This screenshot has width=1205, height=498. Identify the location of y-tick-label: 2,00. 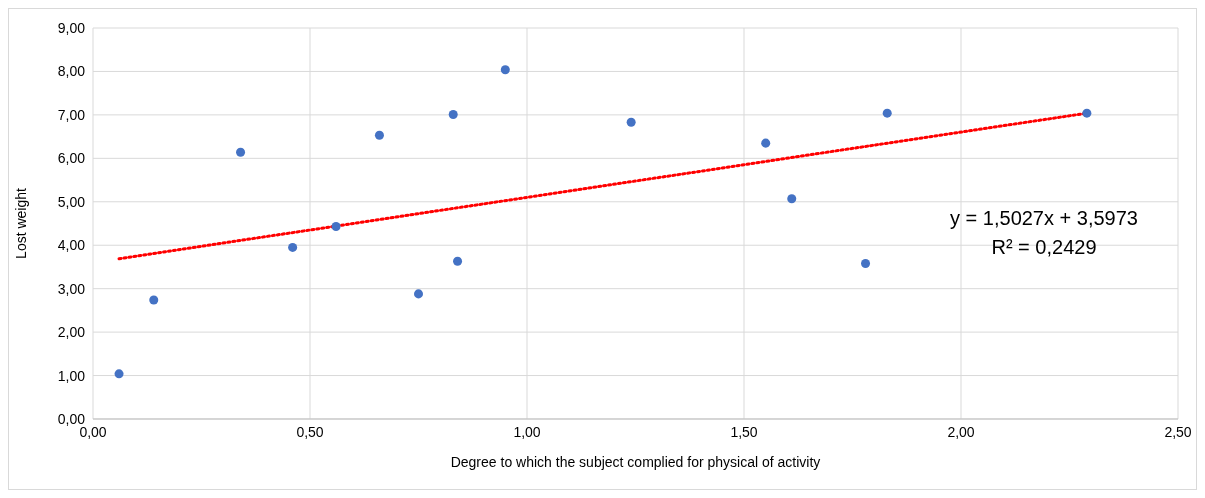
(71, 332).